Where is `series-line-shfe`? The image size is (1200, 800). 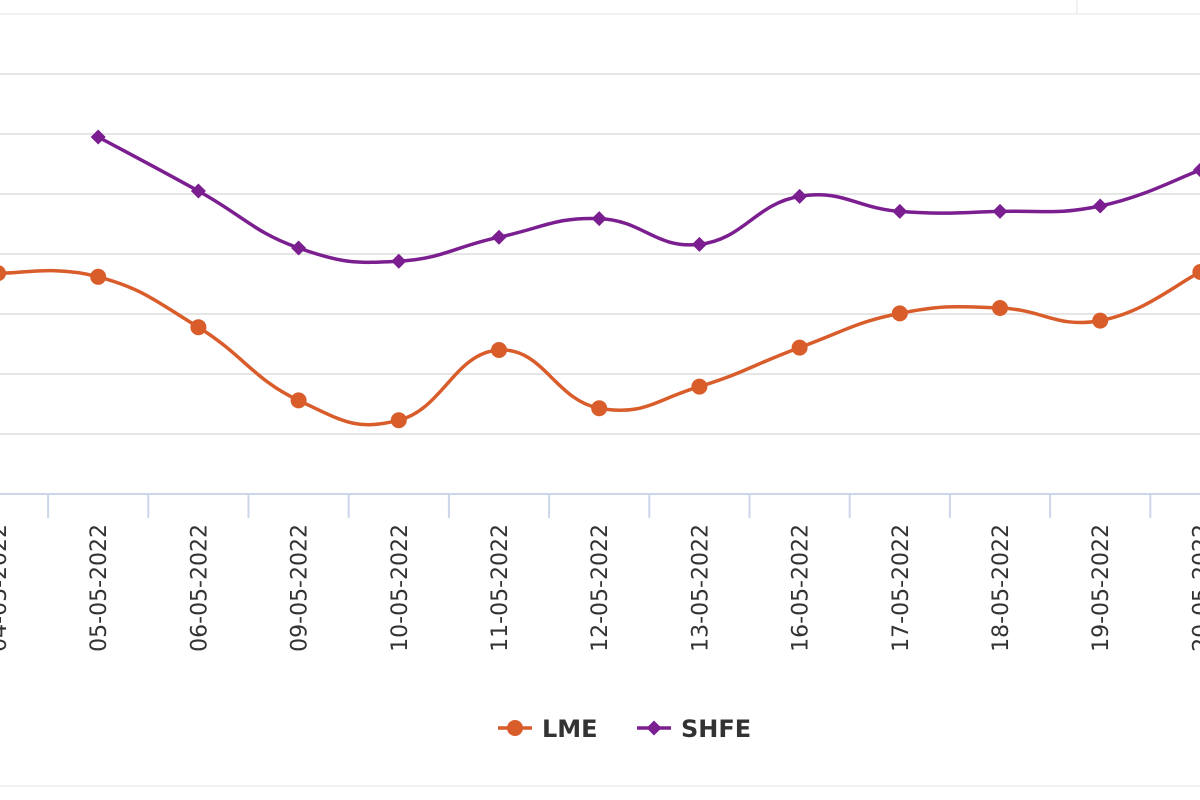 series-line-shfe is located at coordinates (648, 200).